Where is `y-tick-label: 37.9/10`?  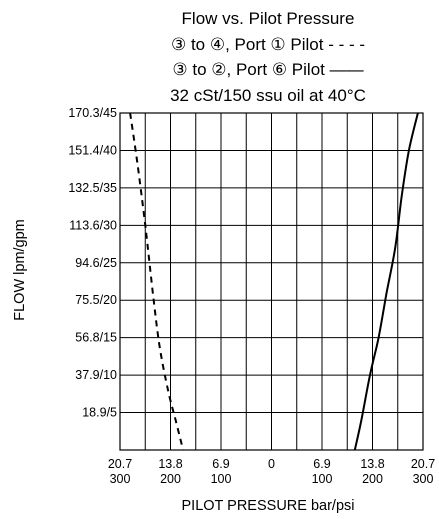 y-tick-label: 37.9/10 is located at coordinates (96, 375).